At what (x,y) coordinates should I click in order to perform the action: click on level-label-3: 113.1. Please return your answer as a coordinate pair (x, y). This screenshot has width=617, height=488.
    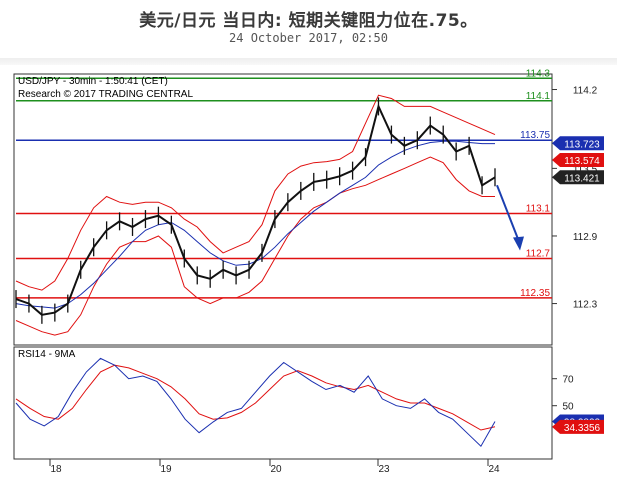
    Looking at the image, I should click on (538, 208).